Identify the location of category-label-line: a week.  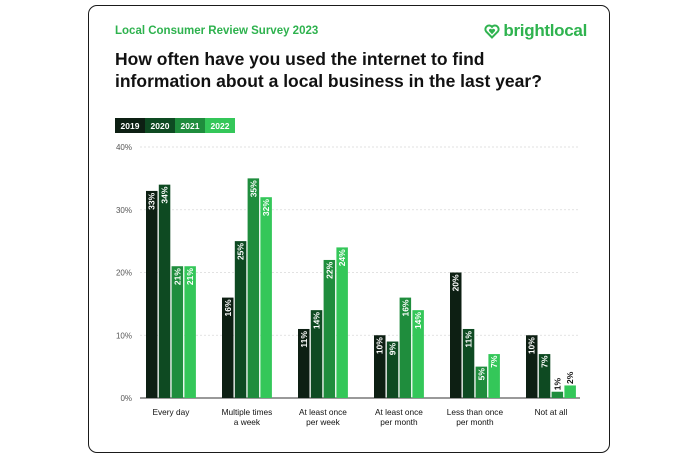
(247, 422).